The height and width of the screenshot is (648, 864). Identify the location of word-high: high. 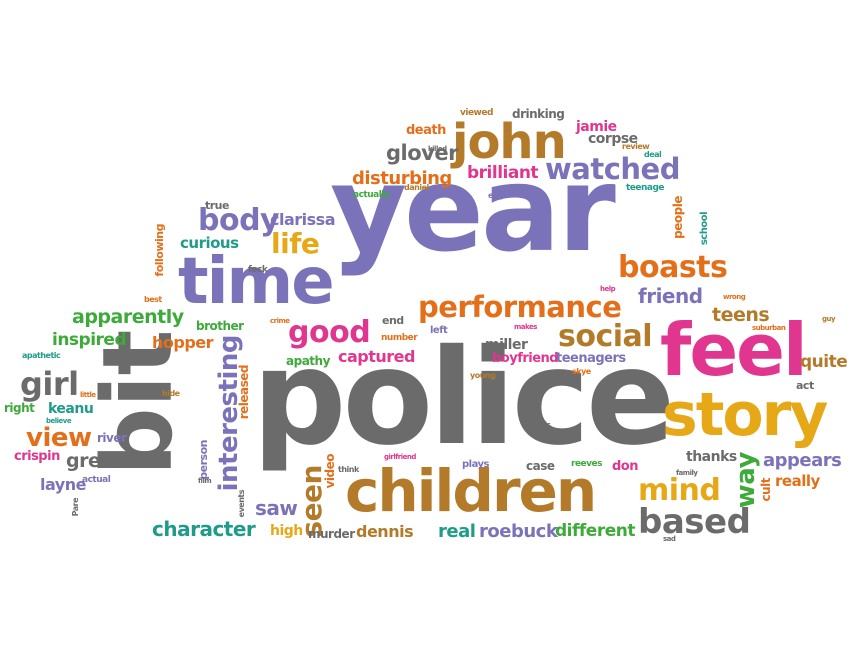
(286, 531).